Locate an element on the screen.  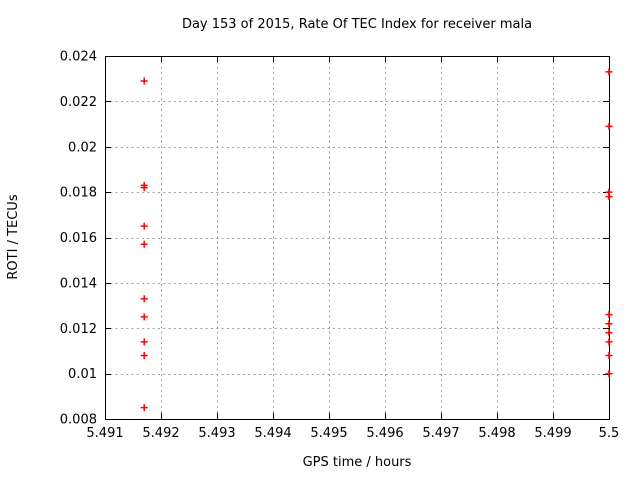
x-axis-title: GPS time / hours is located at coordinates (357, 462).